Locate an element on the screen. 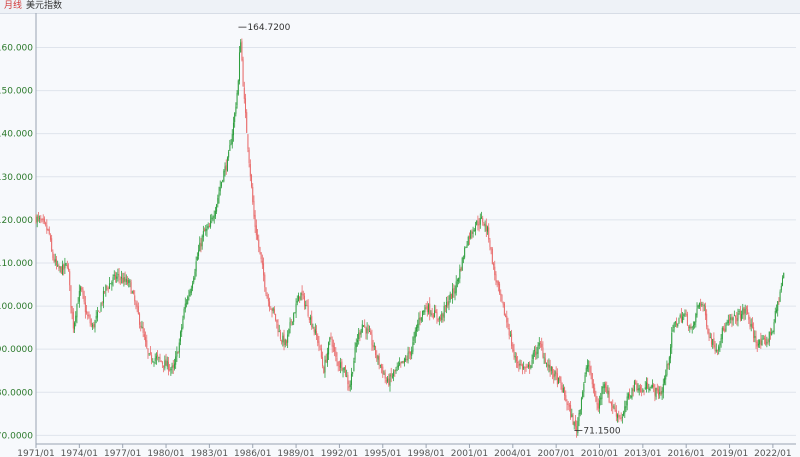  annotation-label: 71.1500 is located at coordinates (601, 431).